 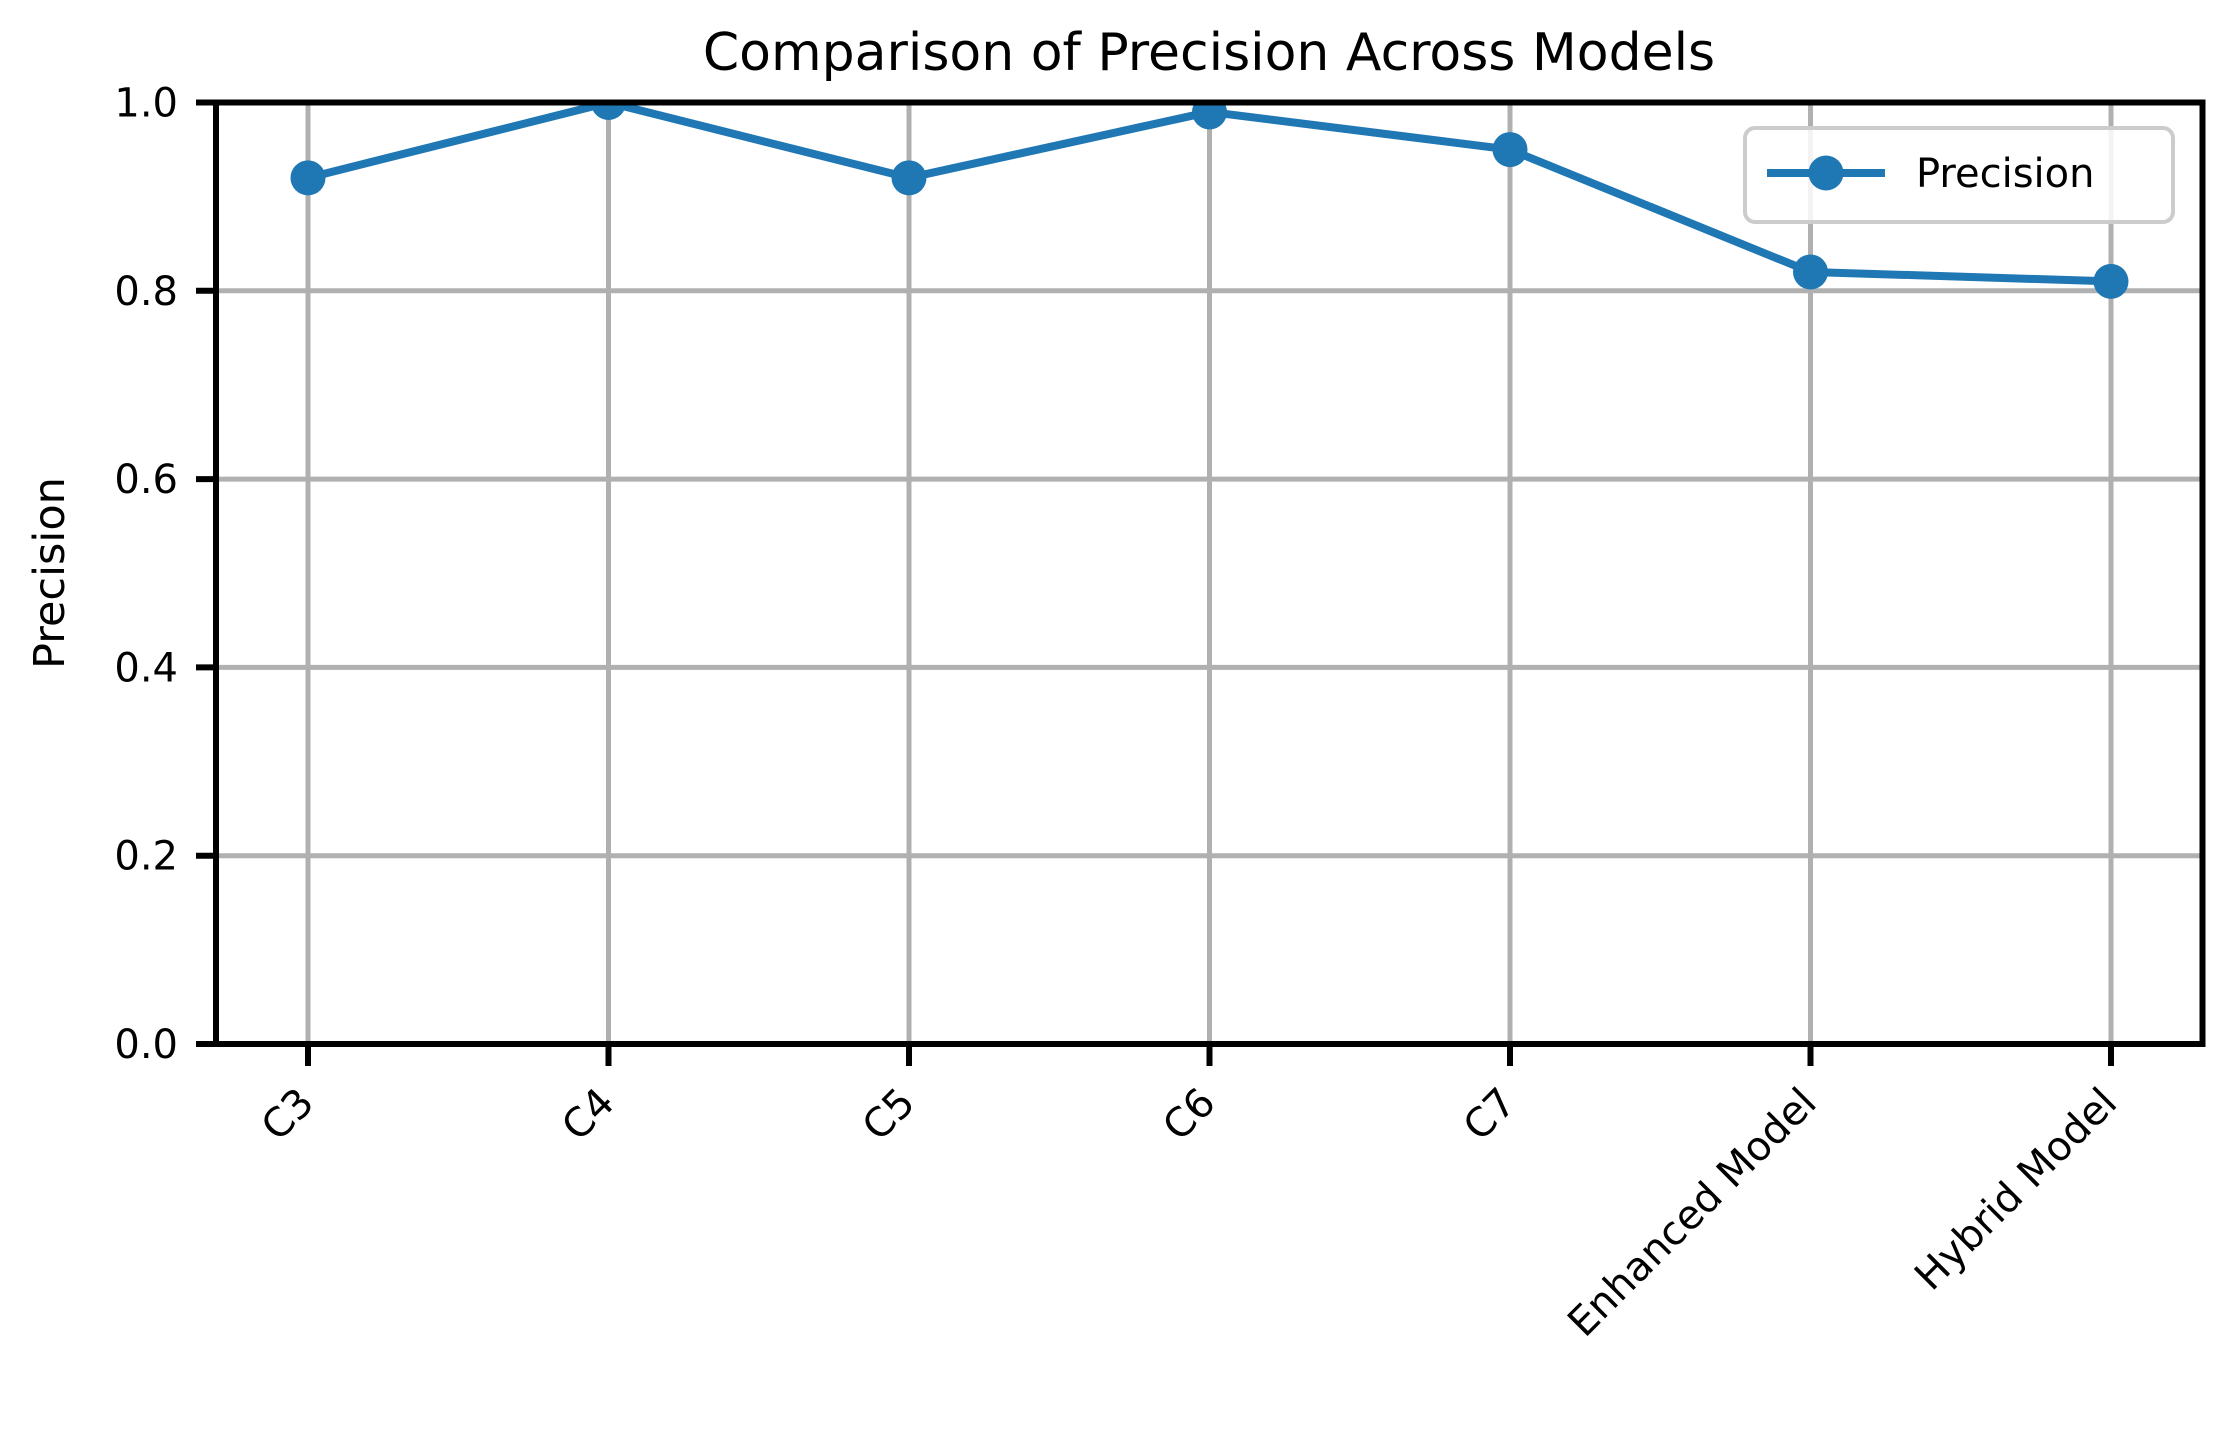 What do you see at coordinates (1209, 200) in the screenshot?
I see `series-precision` at bounding box center [1209, 200].